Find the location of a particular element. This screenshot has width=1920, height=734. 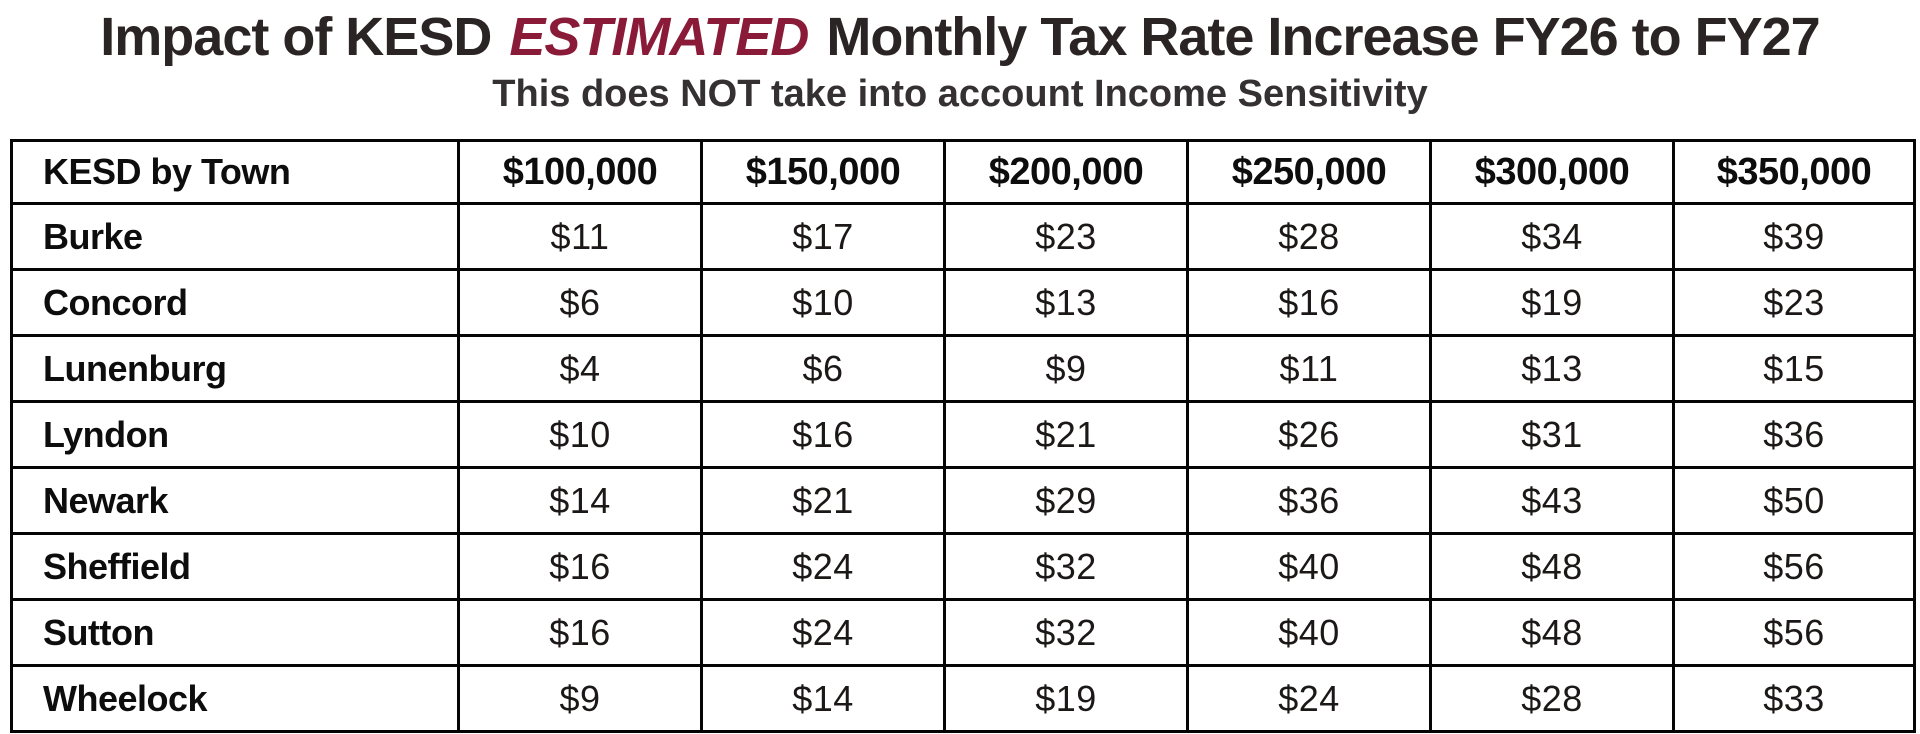

header-cell-town: KESD by Town is located at coordinates (235, 172).